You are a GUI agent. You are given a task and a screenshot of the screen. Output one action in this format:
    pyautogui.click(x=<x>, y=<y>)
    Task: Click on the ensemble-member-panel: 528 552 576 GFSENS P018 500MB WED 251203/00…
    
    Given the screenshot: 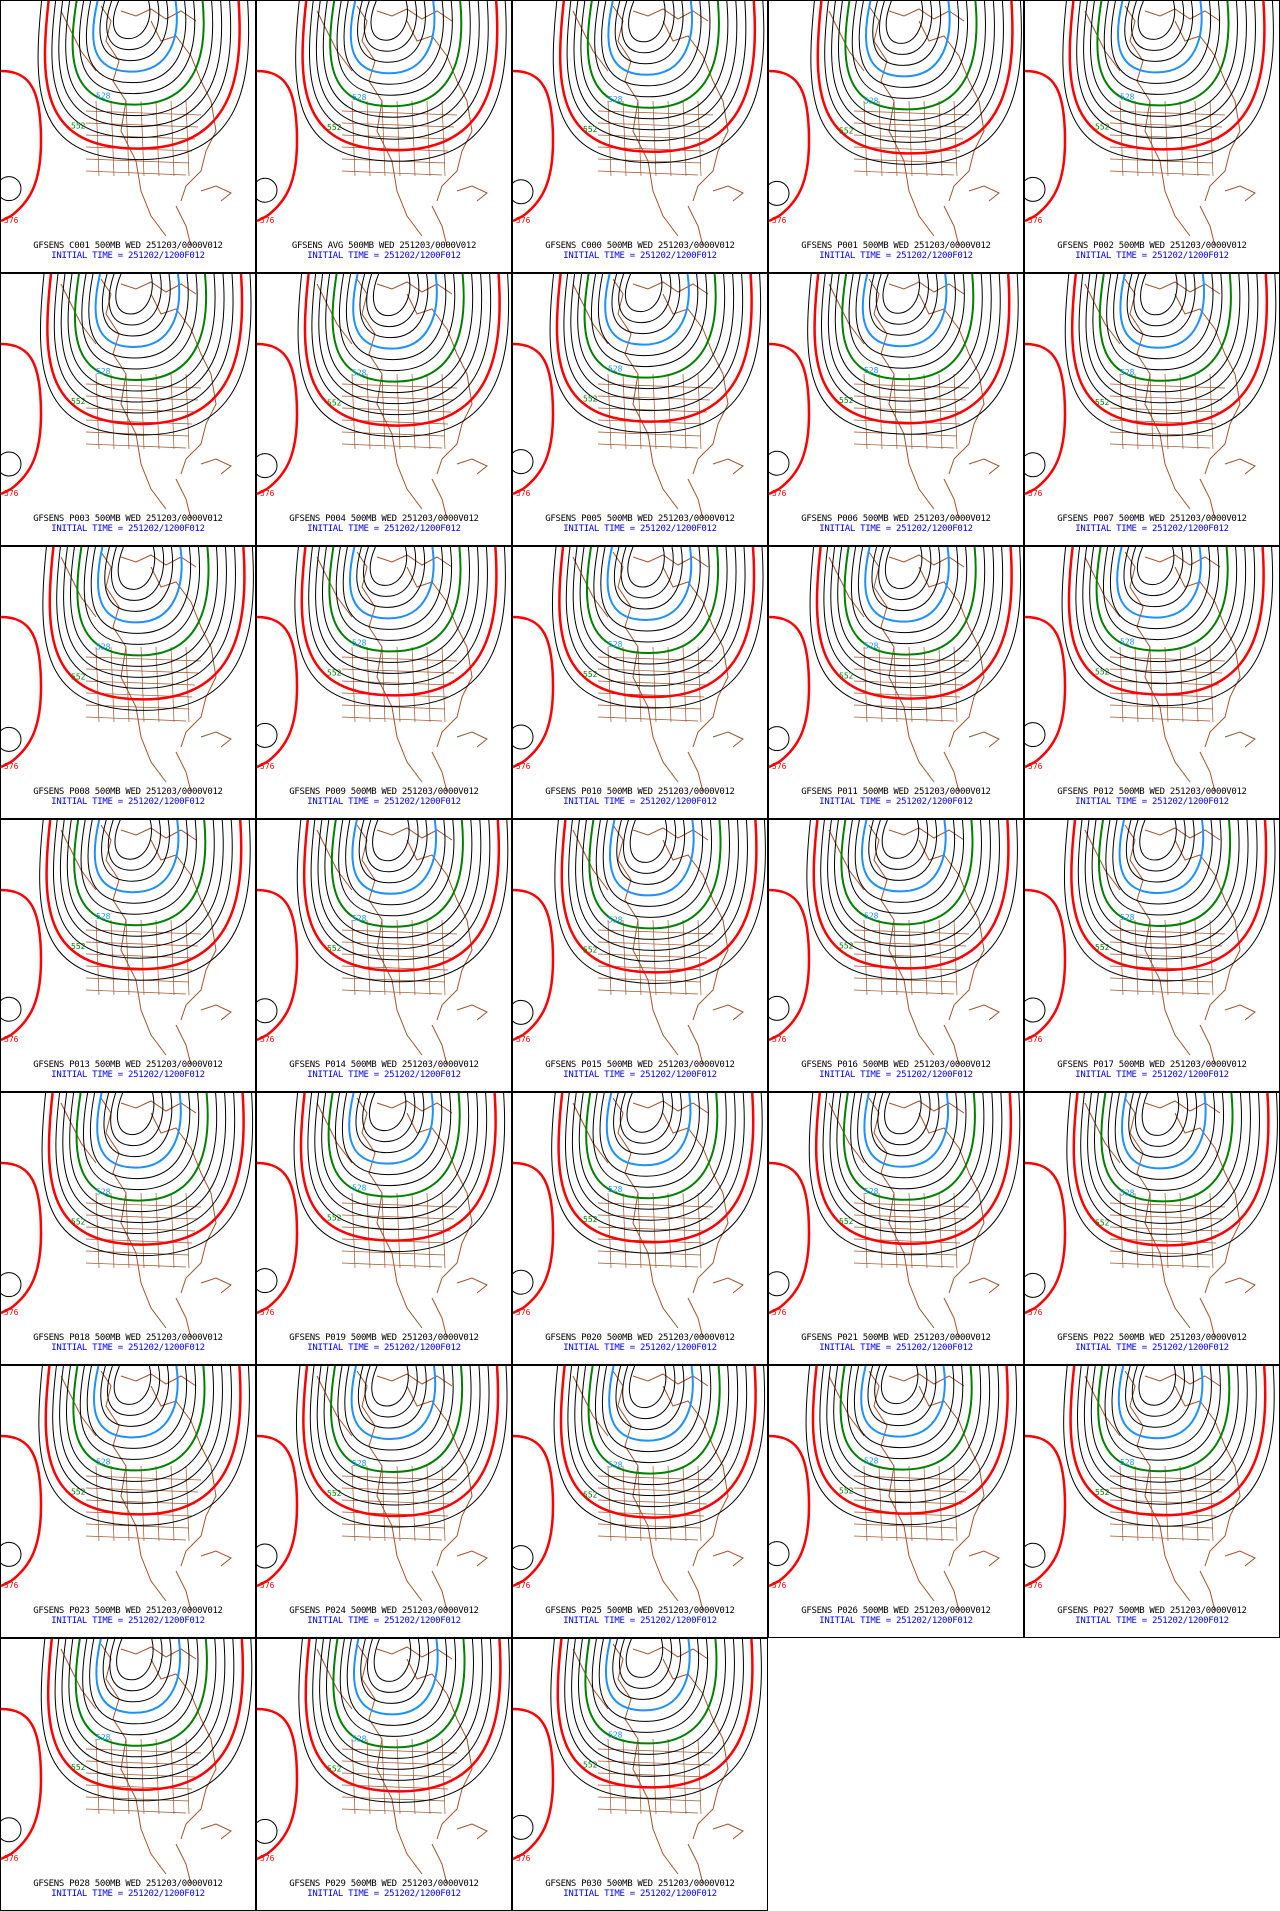 What is the action you would take?
    pyautogui.click(x=128, y=1228)
    